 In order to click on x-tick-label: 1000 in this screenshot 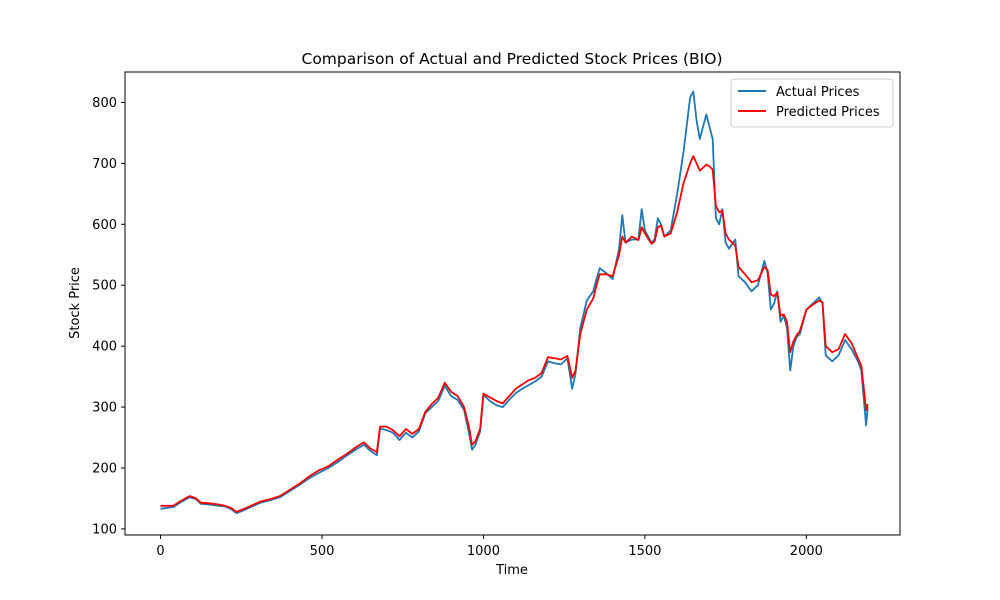, I will do `click(483, 551)`.